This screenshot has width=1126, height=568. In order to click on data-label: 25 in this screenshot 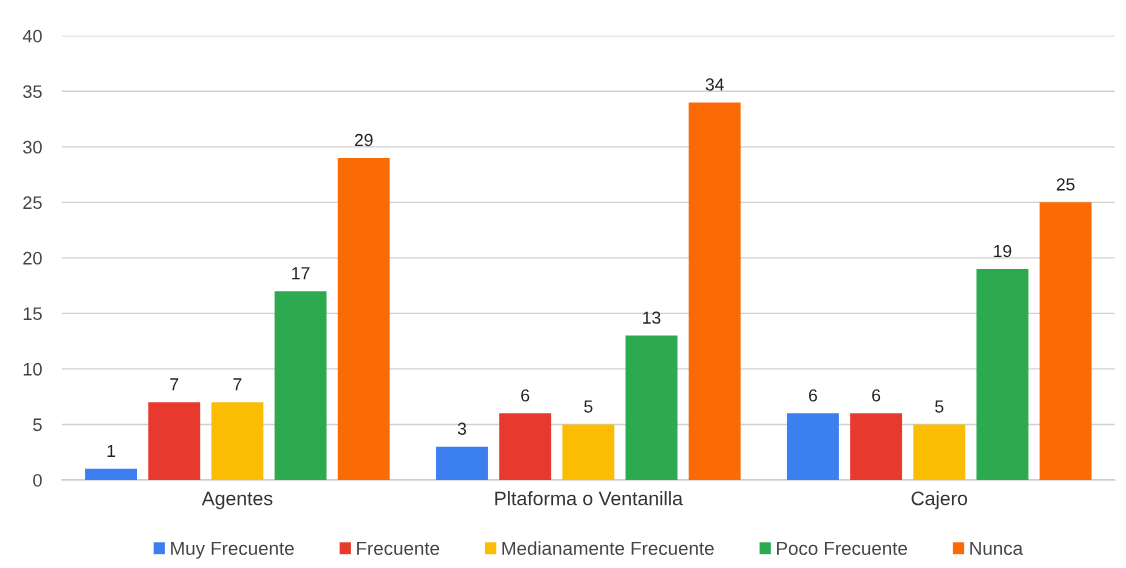, I will do `click(1065, 184)`.